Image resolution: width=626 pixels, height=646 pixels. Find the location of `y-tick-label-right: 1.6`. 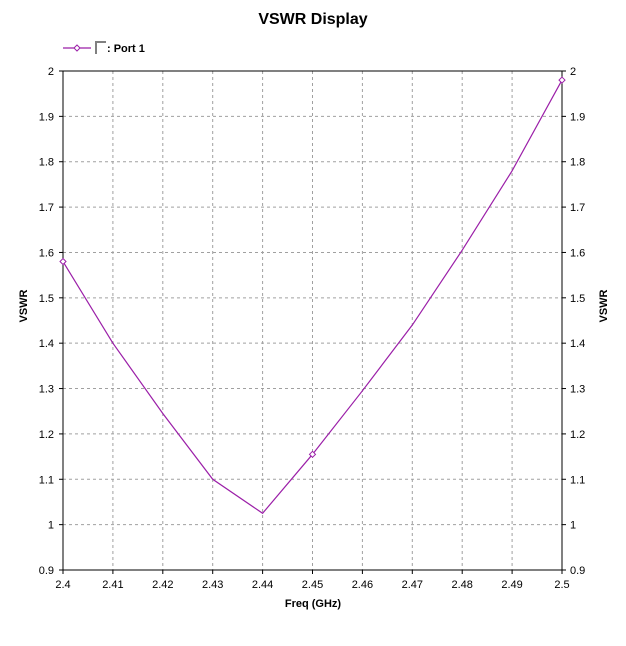

y-tick-label-right: 1.6 is located at coordinates (577, 253).